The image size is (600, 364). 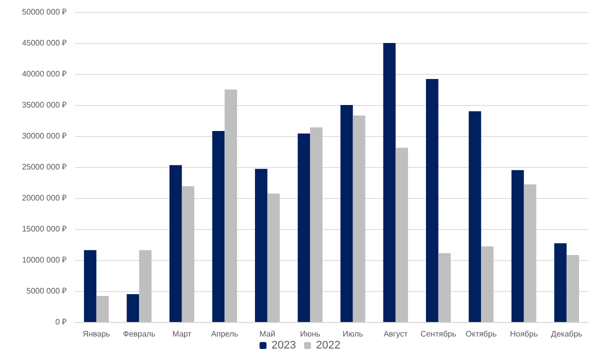 What do you see at coordinates (44, 260) in the screenshot?
I see `y-tick-label: 10000 000 ₽` at bounding box center [44, 260].